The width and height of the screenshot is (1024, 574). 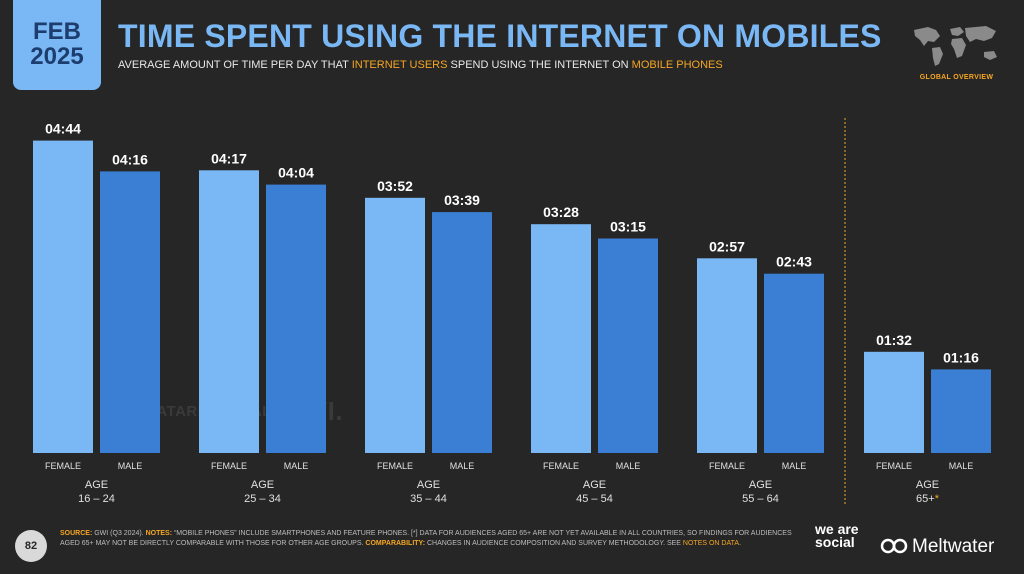 What do you see at coordinates (894, 340) in the screenshot?
I see `data-label: 01:32` at bounding box center [894, 340].